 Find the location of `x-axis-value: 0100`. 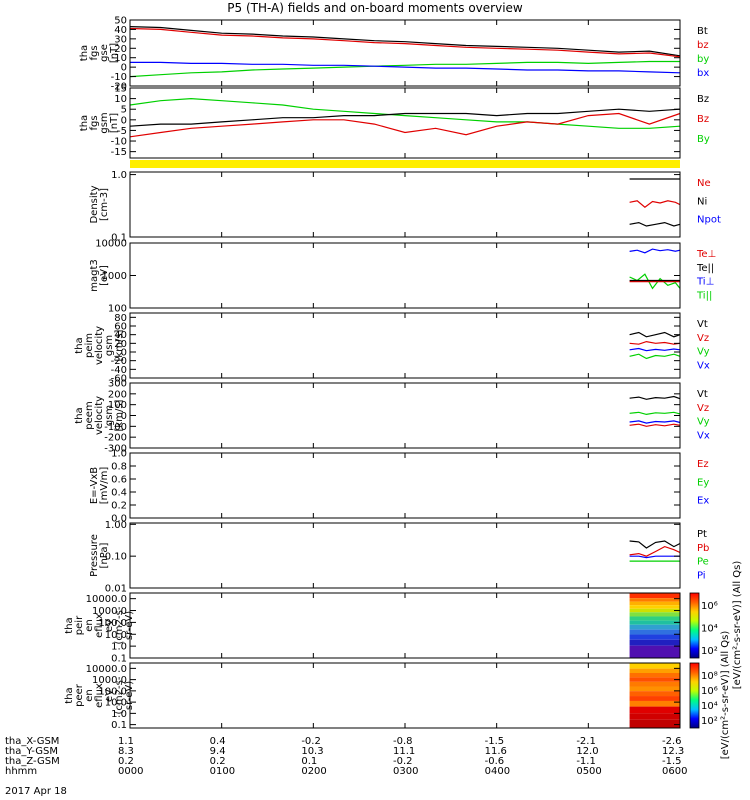

x-axis-value: 0100 is located at coordinates (222, 771).